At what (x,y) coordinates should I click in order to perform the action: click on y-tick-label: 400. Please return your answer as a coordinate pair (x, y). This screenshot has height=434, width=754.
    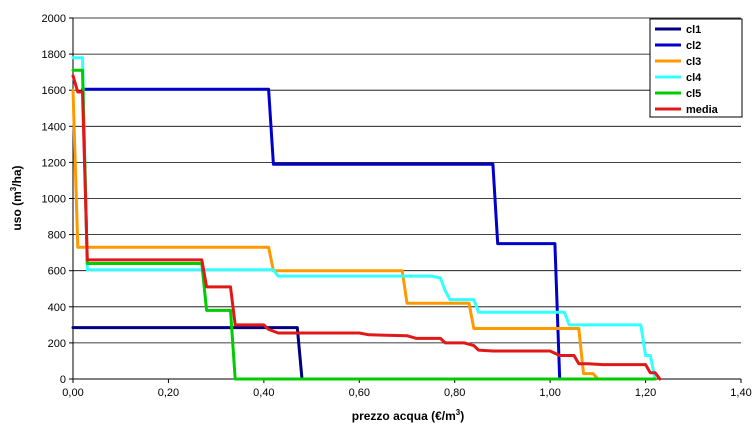
    Looking at the image, I should click on (57, 308).